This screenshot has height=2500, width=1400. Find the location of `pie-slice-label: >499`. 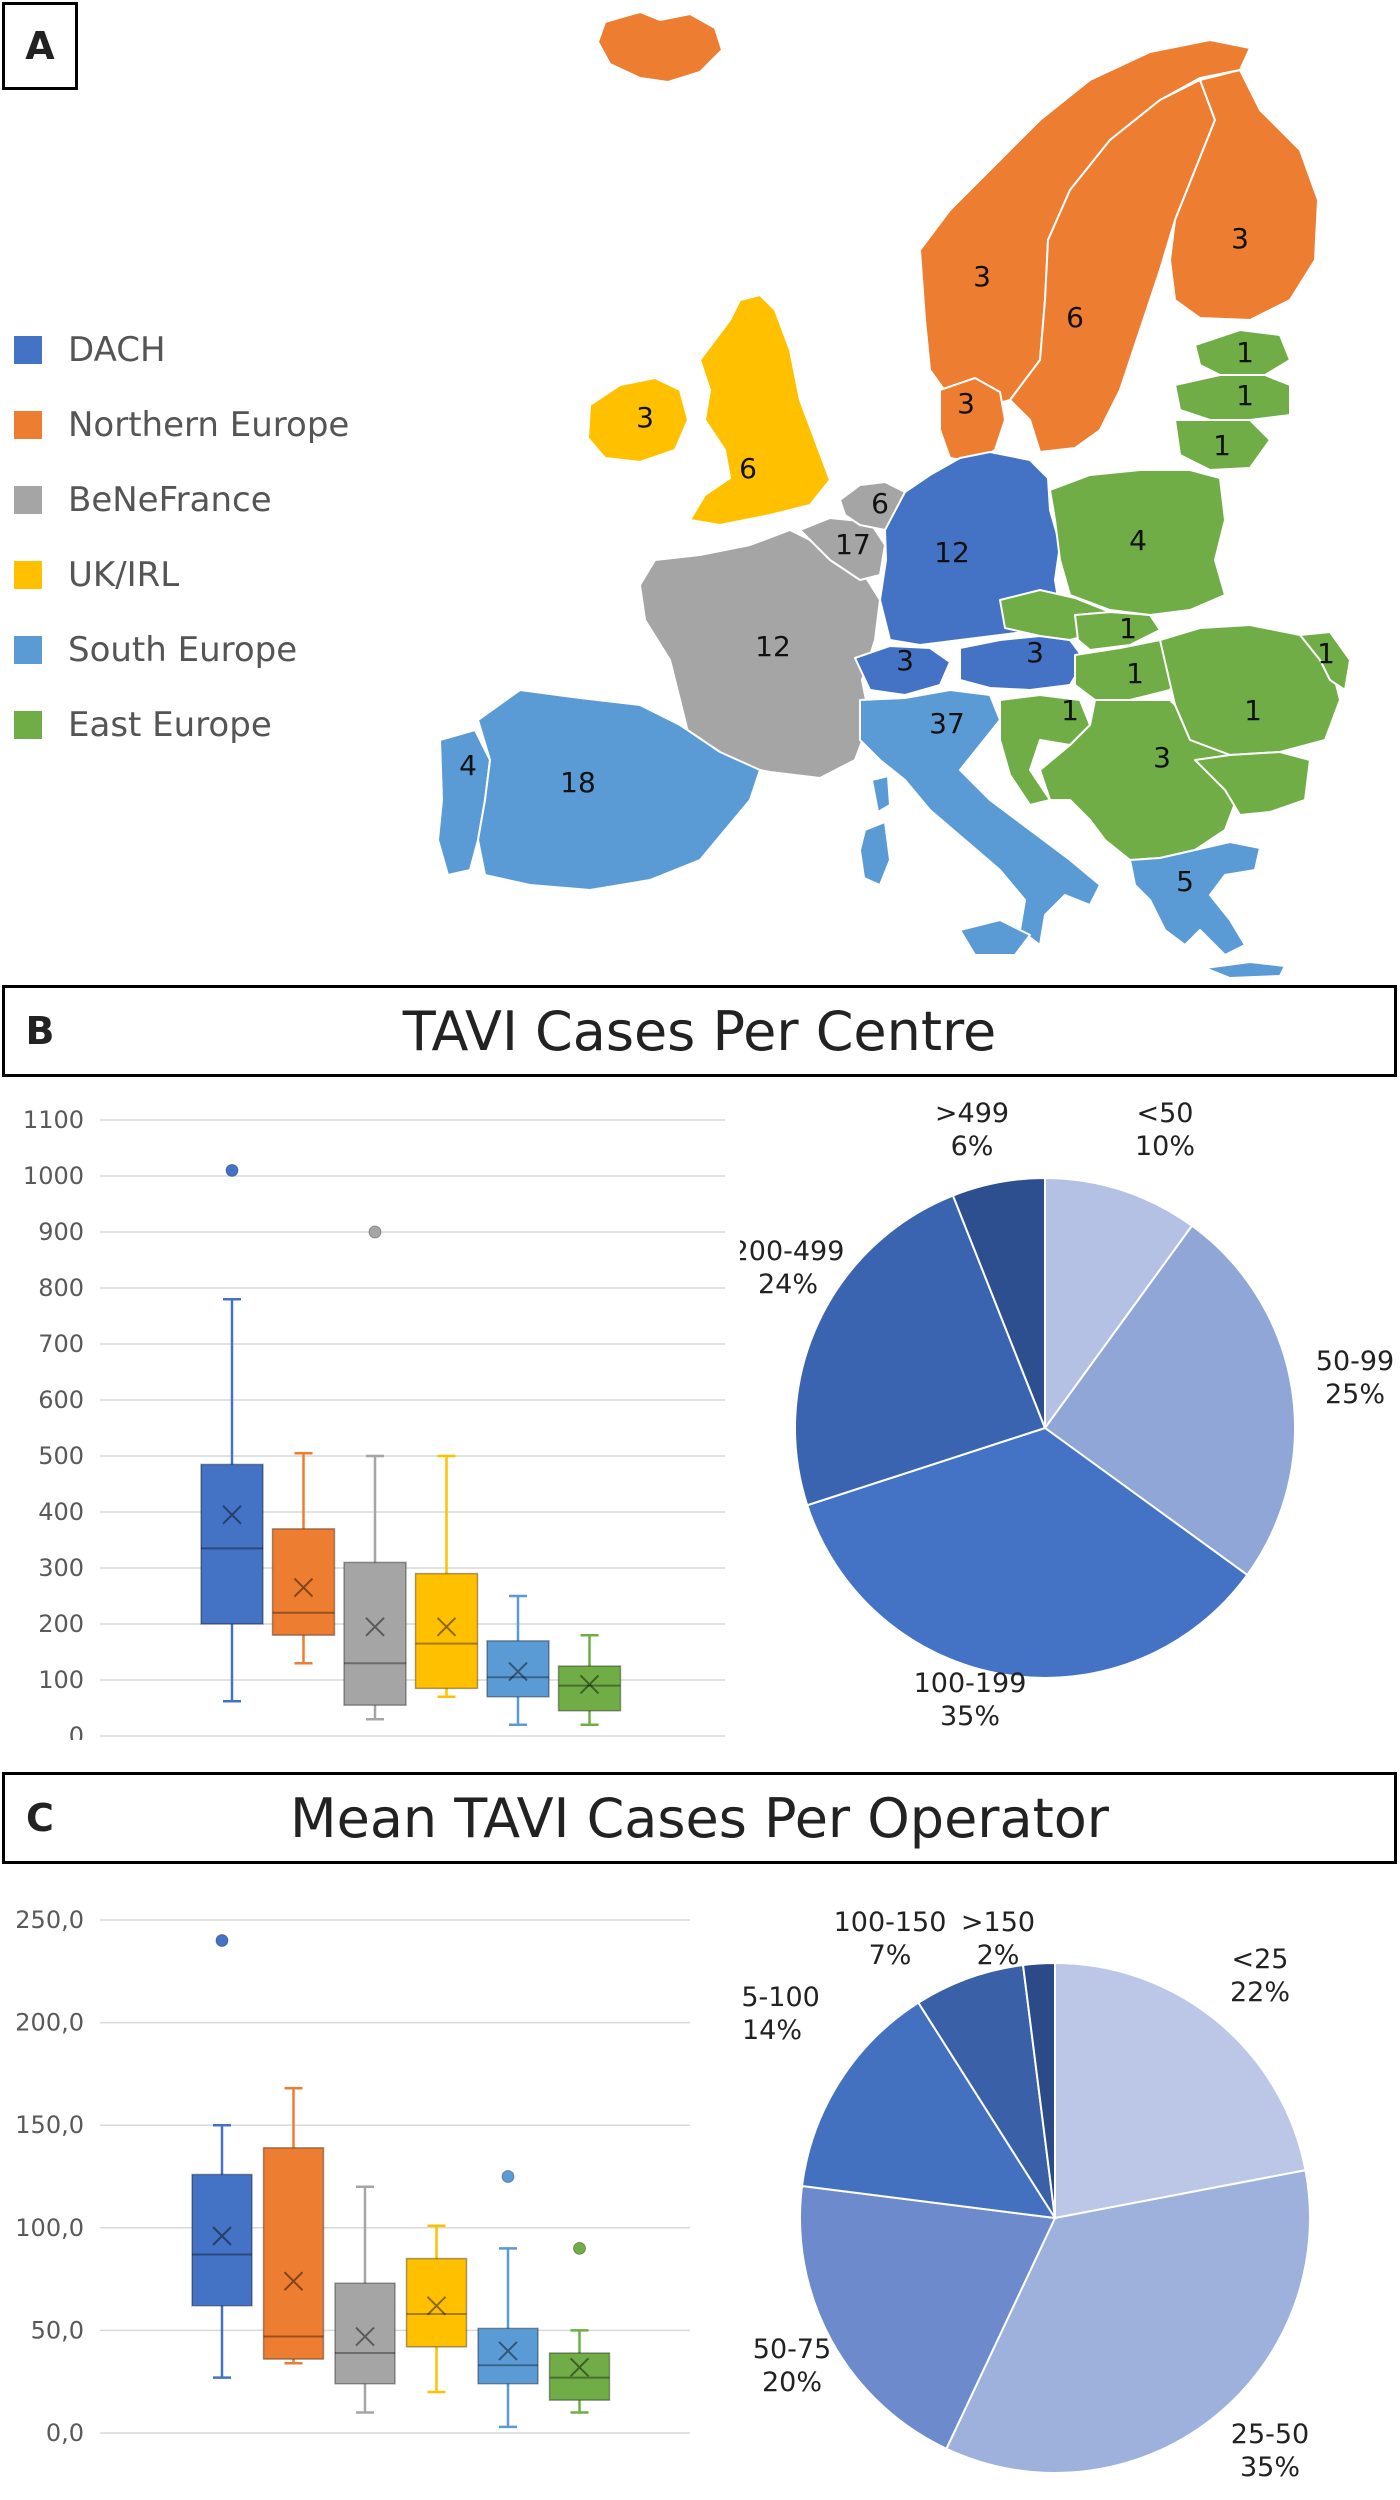

pie-slice-label: >499 is located at coordinates (972, 1113).